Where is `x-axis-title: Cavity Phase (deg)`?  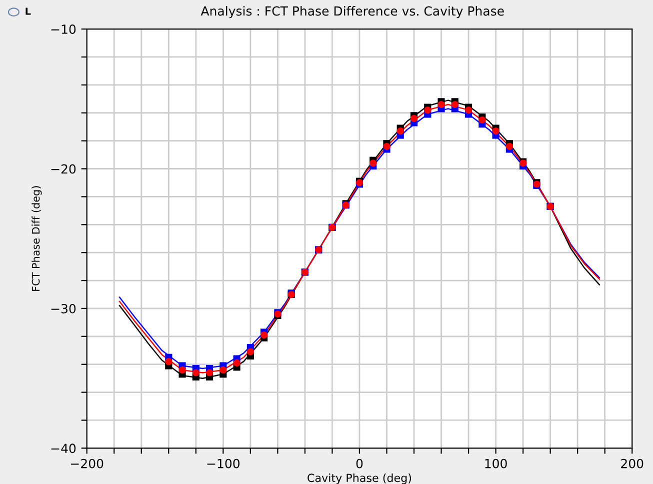 x-axis-title: Cavity Phase (deg) is located at coordinates (360, 478).